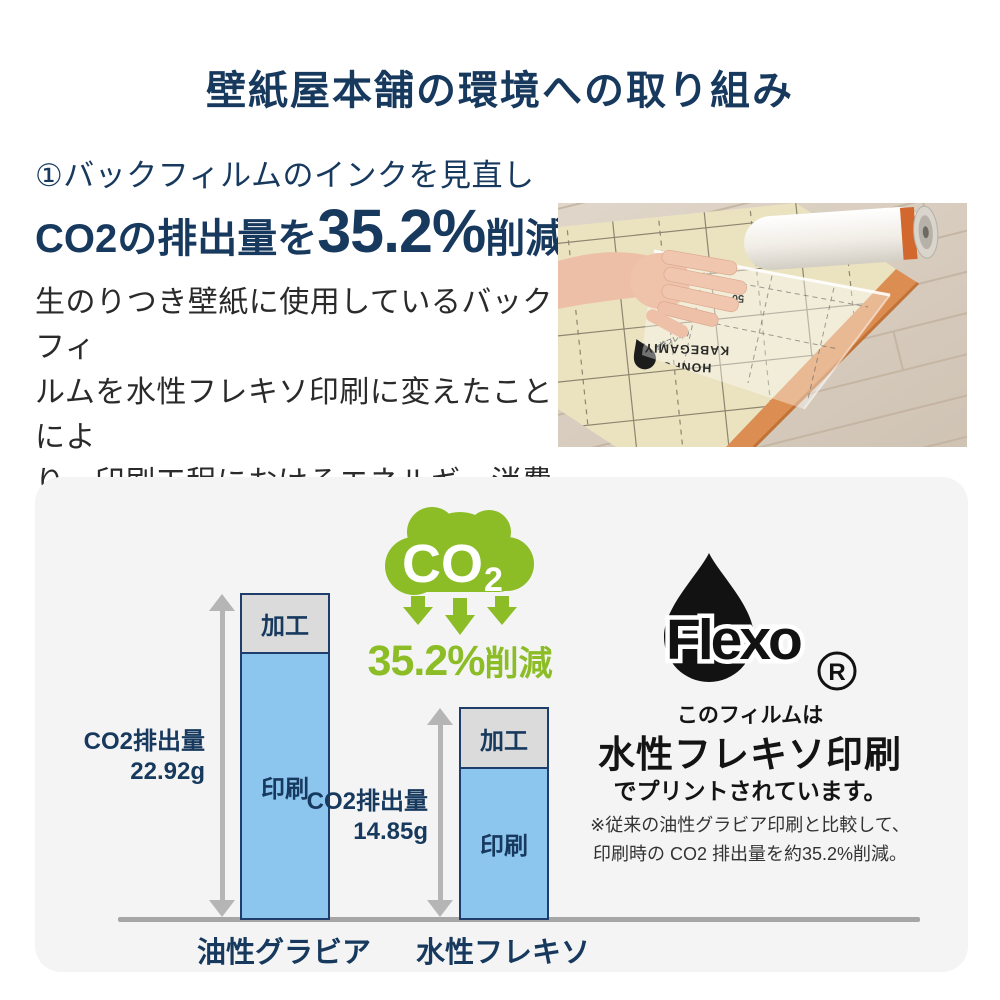 The height and width of the screenshot is (1000, 1000). I want to click on co2-cloud-icon: CO 2, so click(459, 571).